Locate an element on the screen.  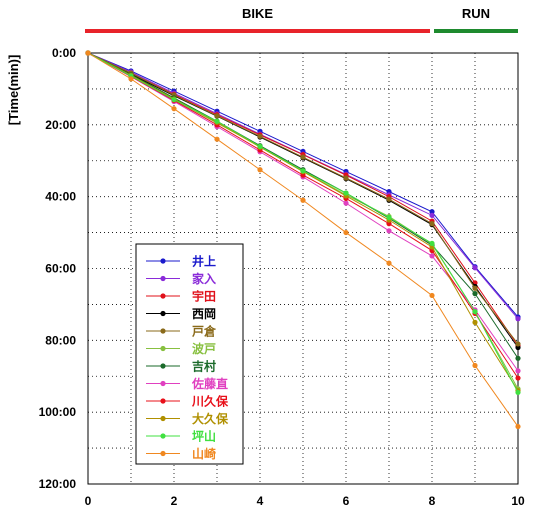
x-tick-label: 10 is located at coordinates (518, 501).